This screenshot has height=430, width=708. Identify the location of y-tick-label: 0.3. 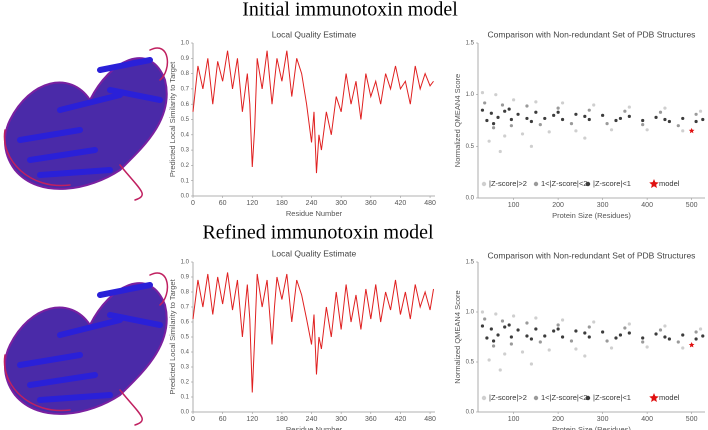
(185, 151).